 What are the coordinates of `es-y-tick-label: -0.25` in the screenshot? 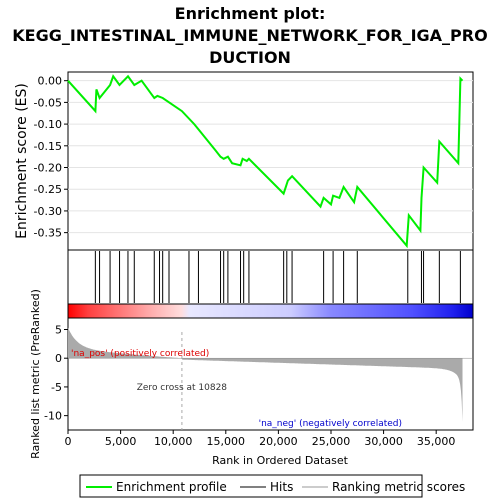 It's located at (48, 189).